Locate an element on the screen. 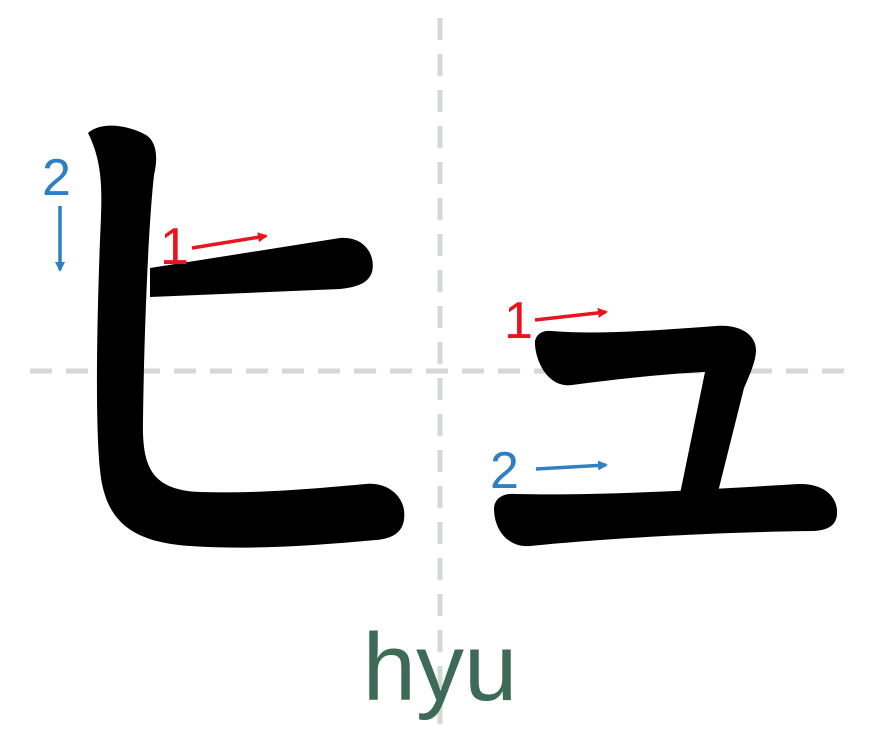 The width and height of the screenshot is (880, 739). kana-yu is located at coordinates (666, 436).